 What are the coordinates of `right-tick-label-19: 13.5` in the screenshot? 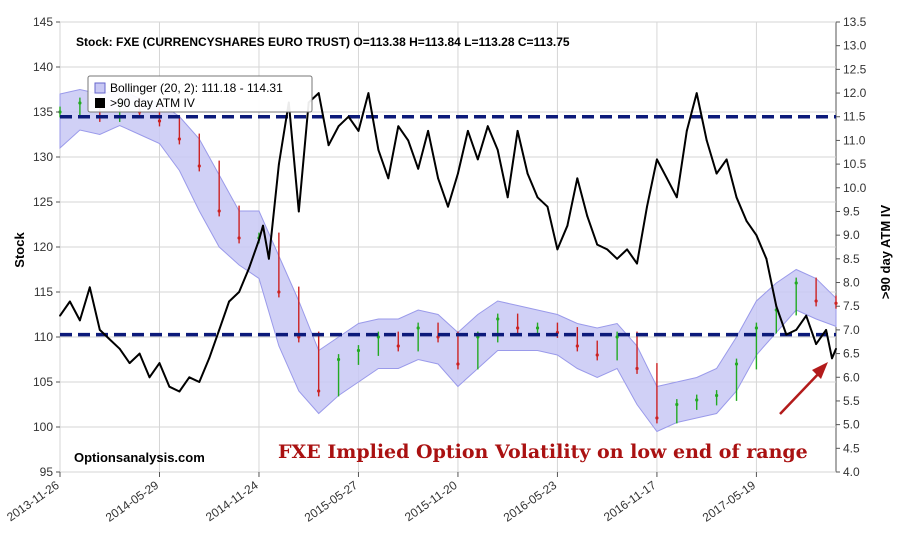 It's located at (855, 22).